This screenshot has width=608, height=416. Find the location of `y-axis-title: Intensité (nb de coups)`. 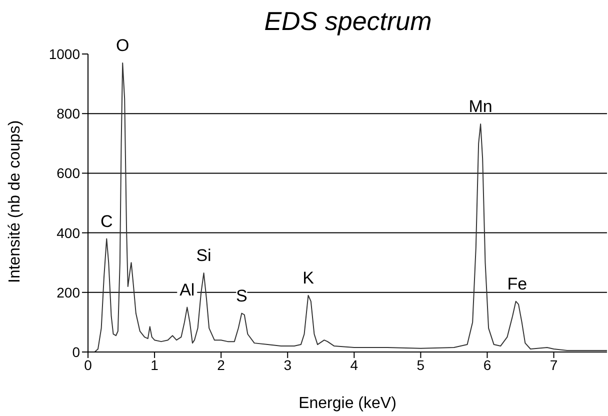

y-axis-title: Intensité (nb de coups) is located at coordinates (15, 201).